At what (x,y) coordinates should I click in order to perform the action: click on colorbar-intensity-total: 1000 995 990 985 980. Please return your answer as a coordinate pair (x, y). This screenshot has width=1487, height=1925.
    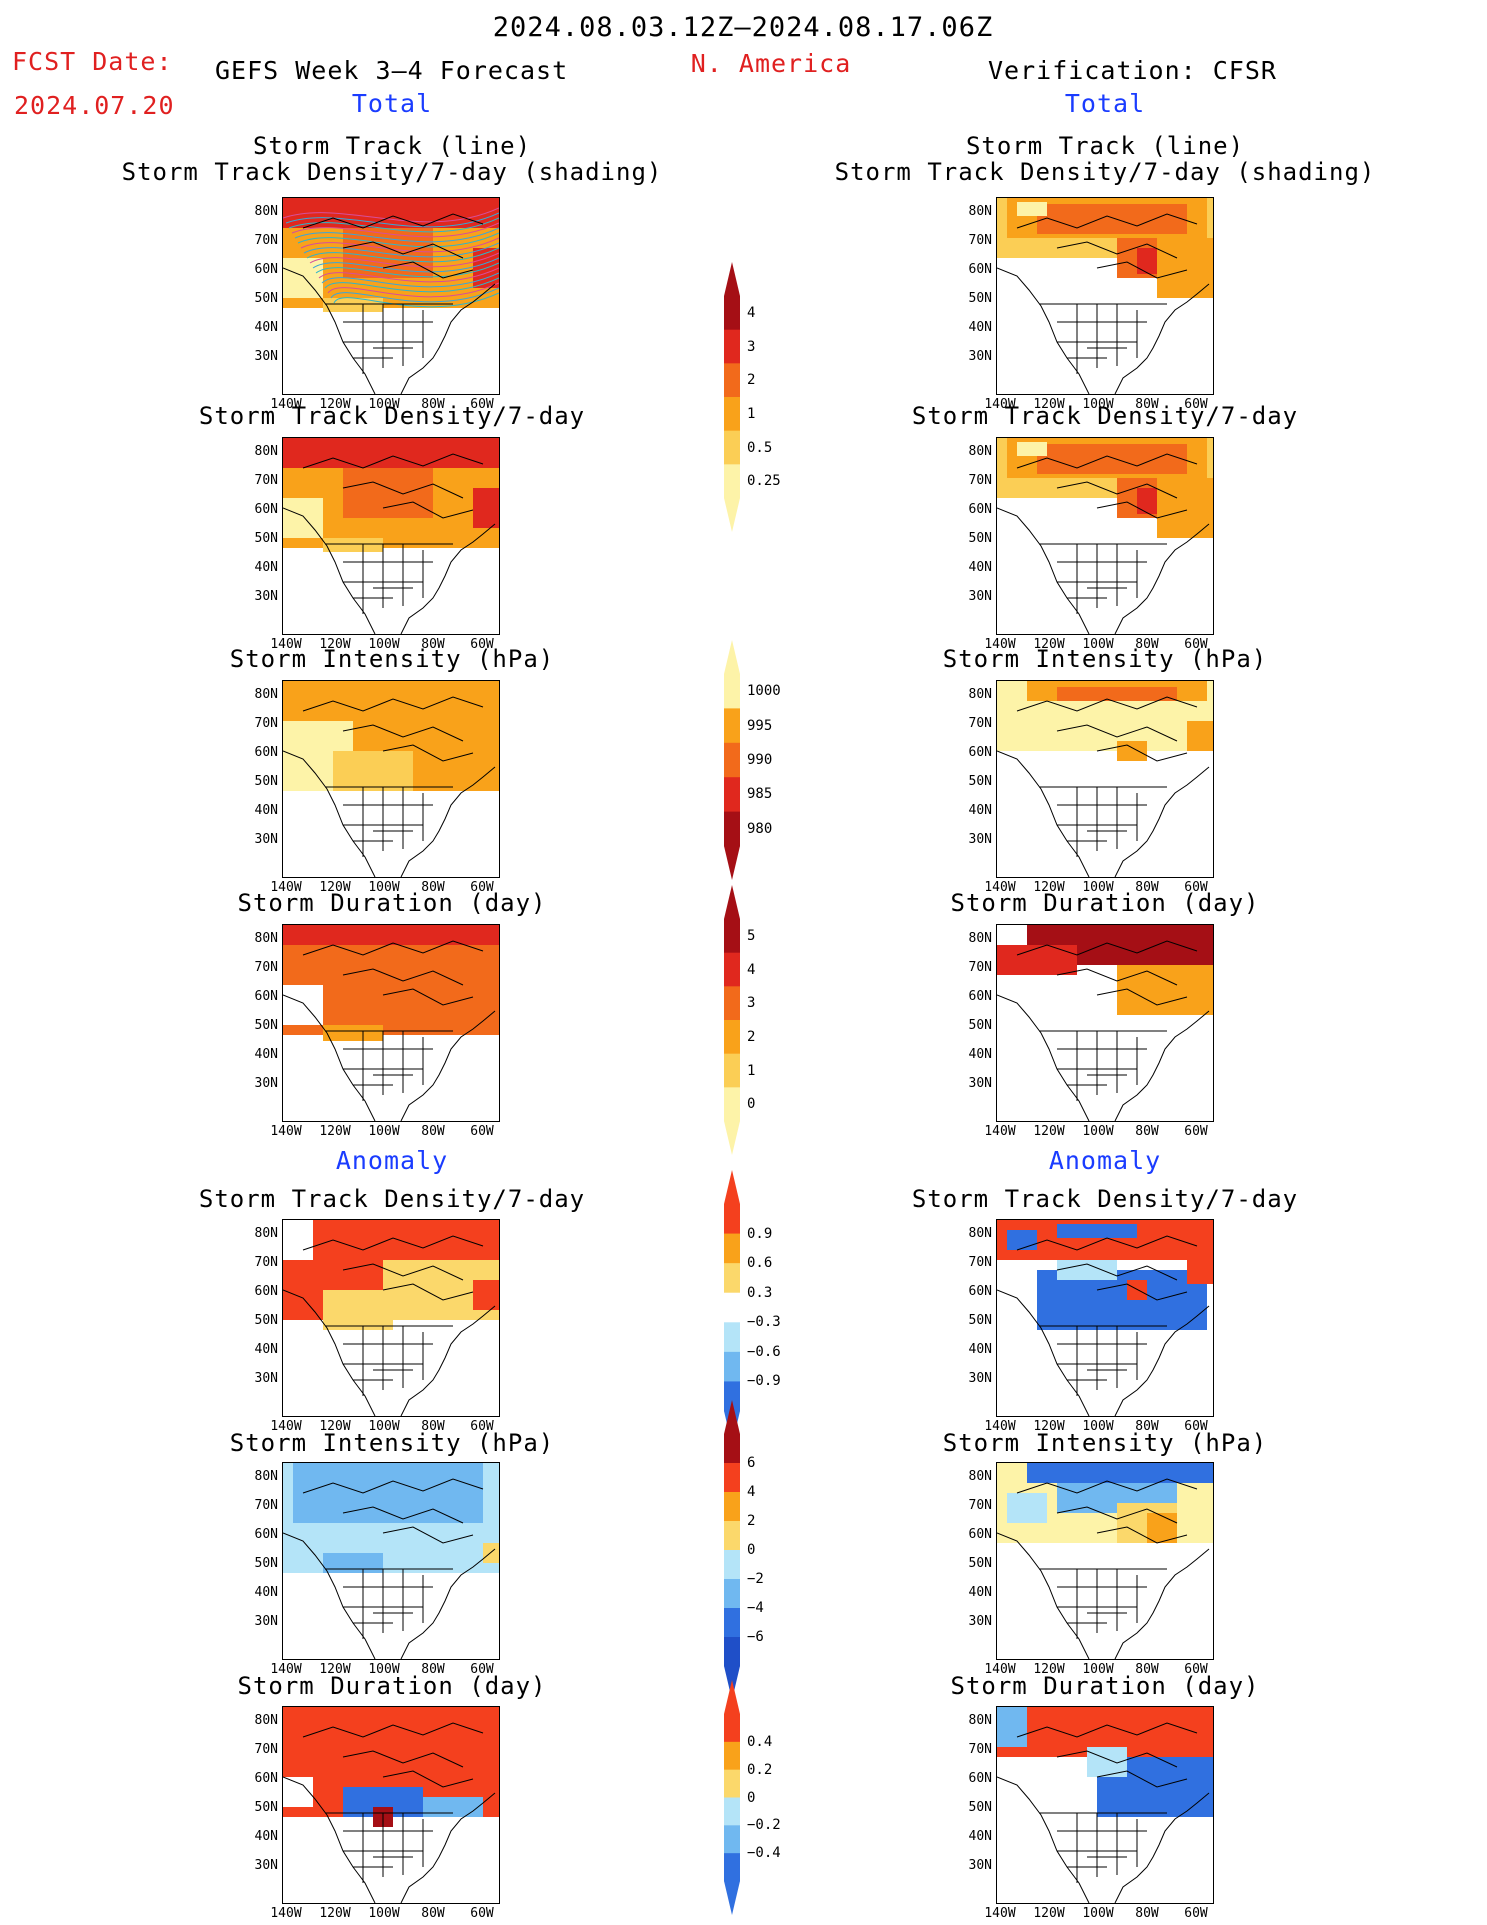
    Looking at the image, I should click on (758, 760).